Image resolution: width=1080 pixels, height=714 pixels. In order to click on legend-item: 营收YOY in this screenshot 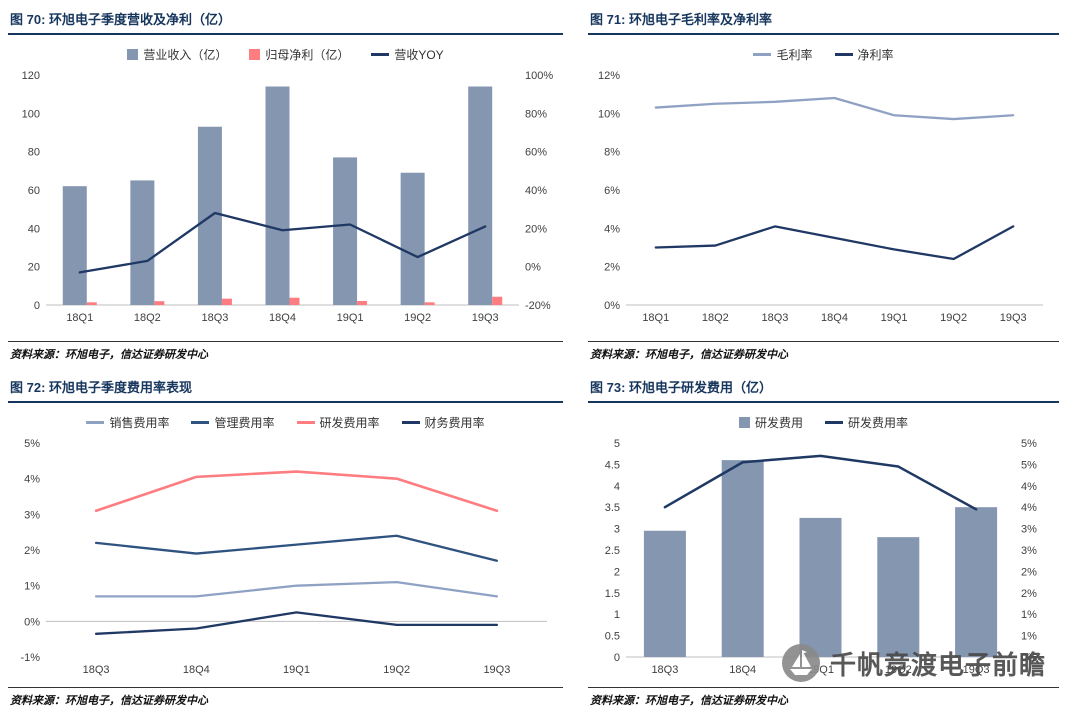, I will do `click(407, 54)`.